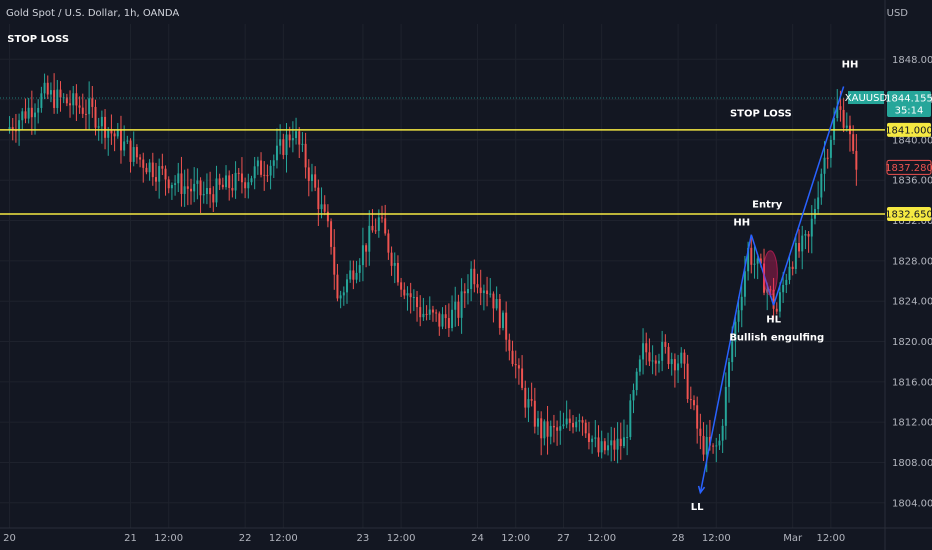  Describe the element at coordinates (912, 60) in the screenshot. I see `price-tick-label: 1848.000` at that location.